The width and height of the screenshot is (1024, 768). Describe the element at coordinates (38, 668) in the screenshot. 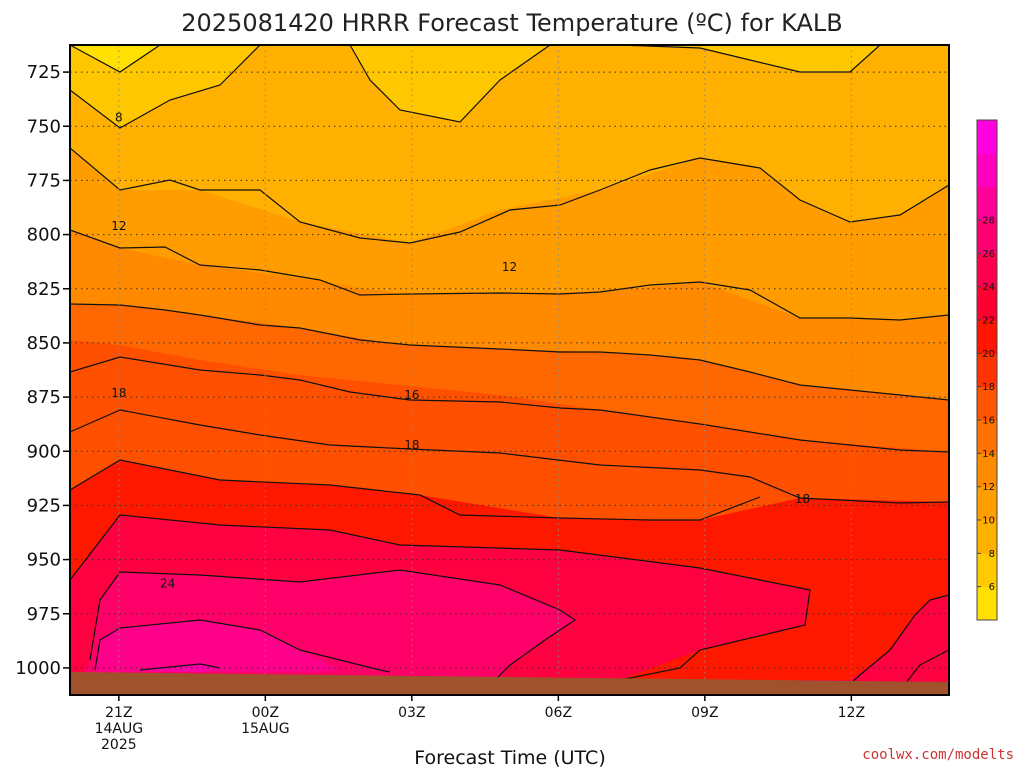

I see `y-tick-label: 1000` at that location.